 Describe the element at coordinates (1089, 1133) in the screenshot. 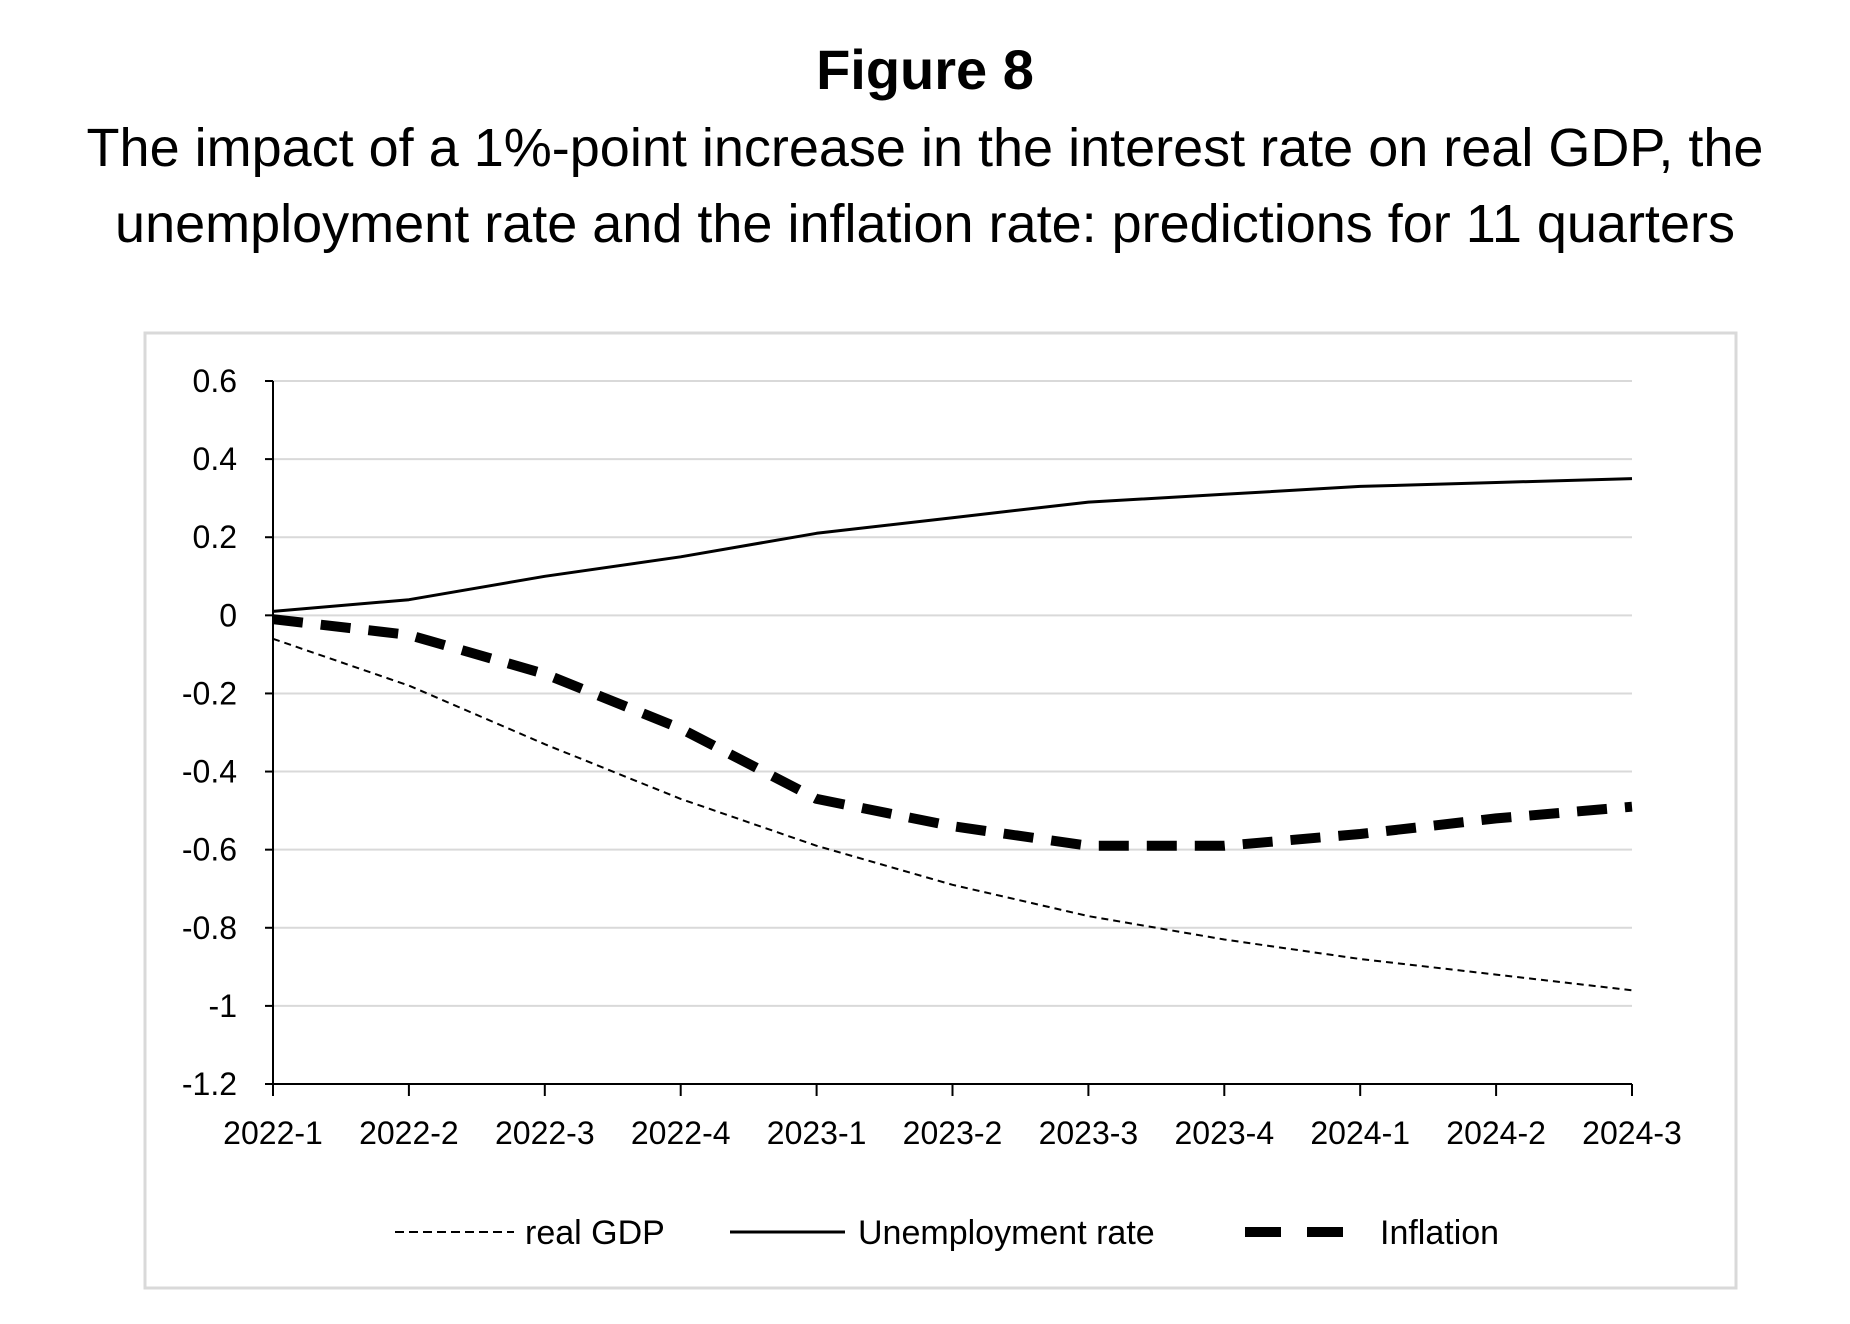

I see `x-tick-label: 2023-3` at that location.